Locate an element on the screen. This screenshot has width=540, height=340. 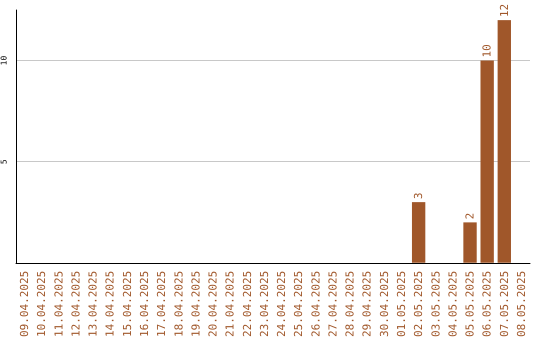
data-label: 2 is located at coordinates (470, 216).